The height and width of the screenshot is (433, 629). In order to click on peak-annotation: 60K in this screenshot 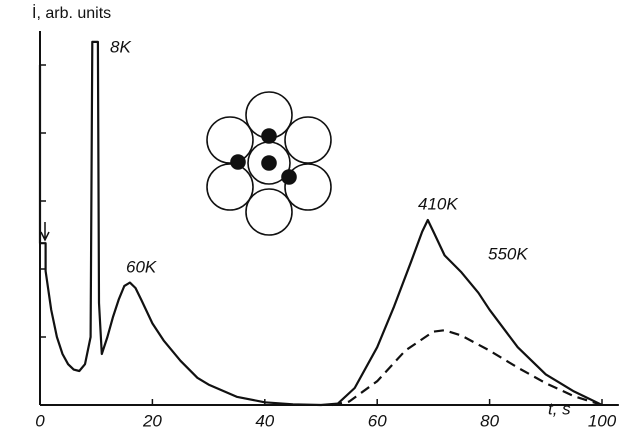, I will do `click(141, 266)`.